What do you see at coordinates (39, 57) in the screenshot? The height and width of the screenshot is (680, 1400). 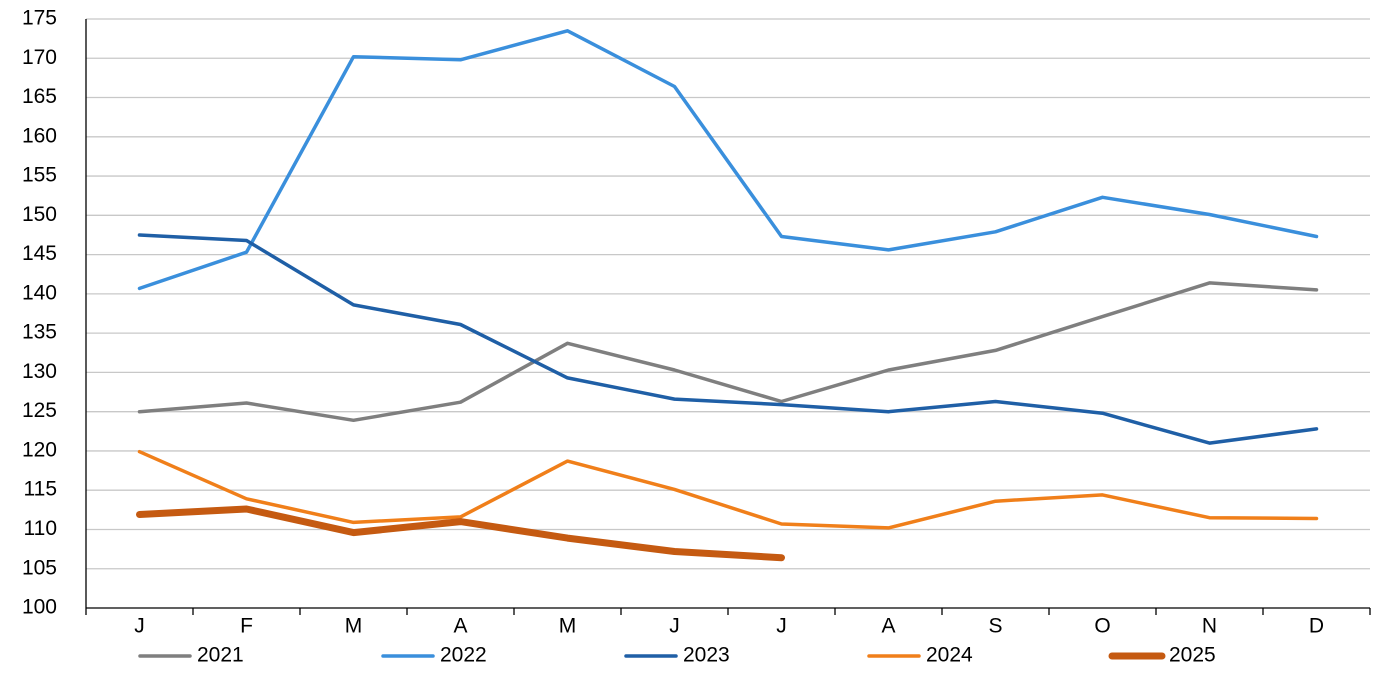 I see `y-tick-label: 170` at bounding box center [39, 57].